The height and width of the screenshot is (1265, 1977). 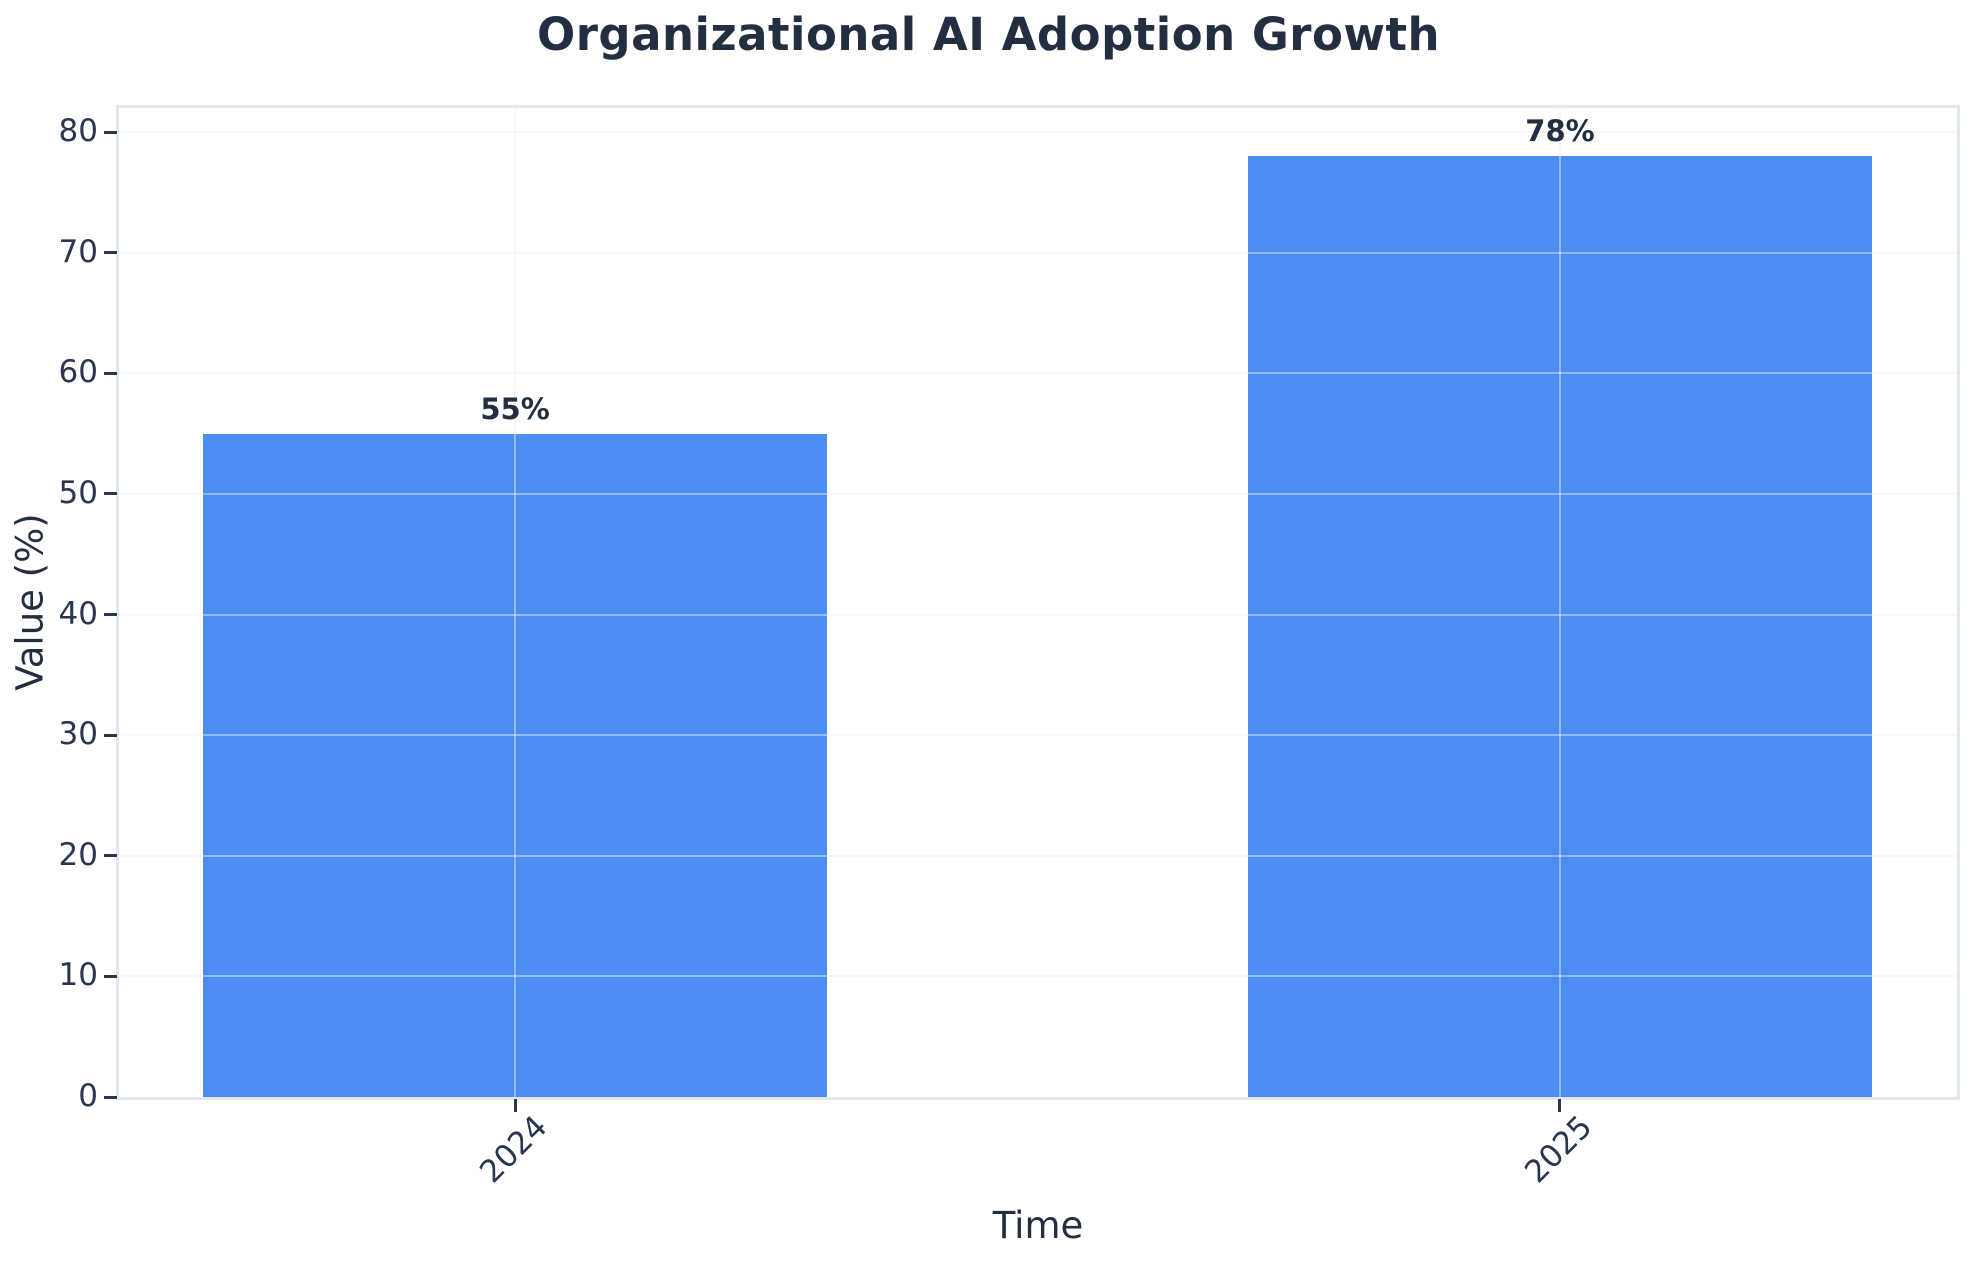 What do you see at coordinates (88, 1096) in the screenshot?
I see `y-tick-label: 0` at bounding box center [88, 1096].